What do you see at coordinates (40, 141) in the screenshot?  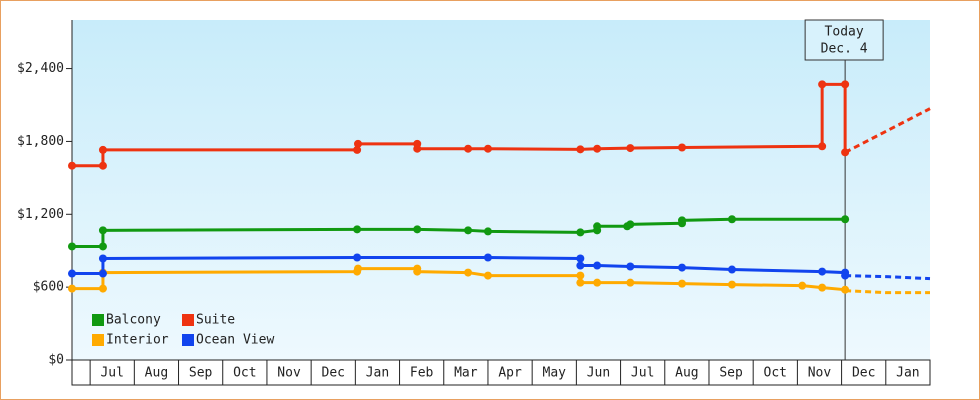 I see `y-tick-label: $1,800` at bounding box center [40, 141].